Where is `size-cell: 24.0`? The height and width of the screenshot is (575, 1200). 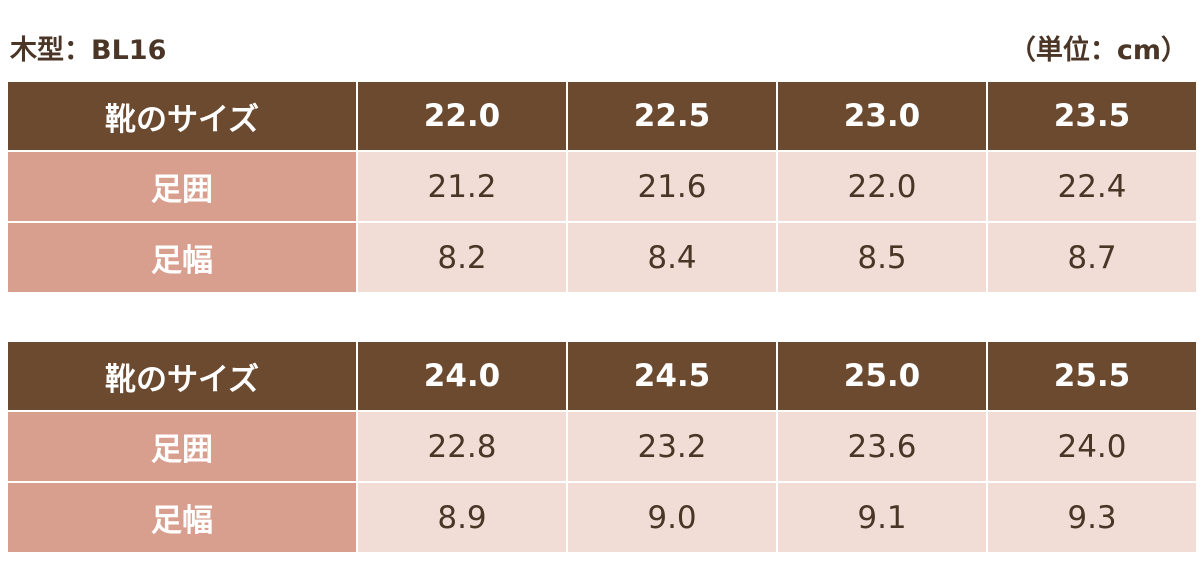 size-cell: 24.0 is located at coordinates (462, 376).